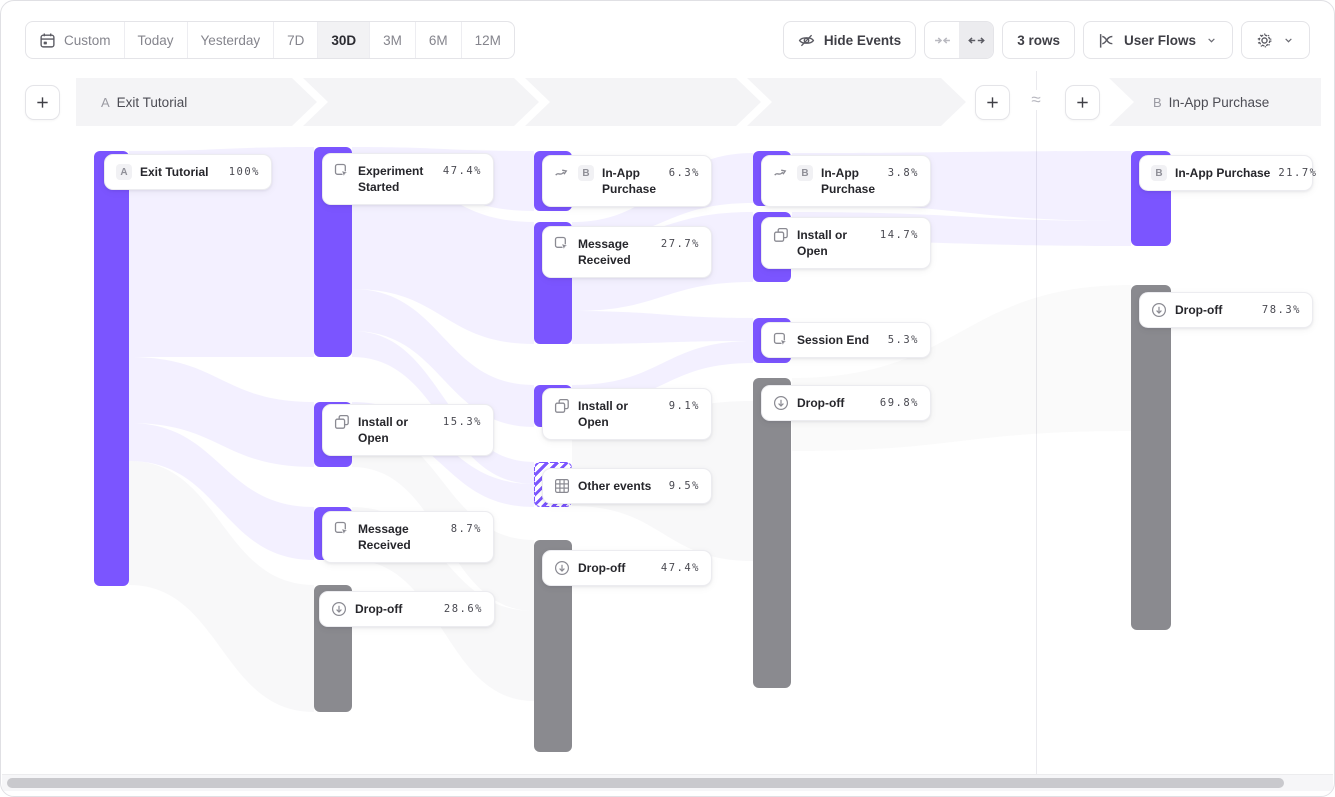 The height and width of the screenshot is (797, 1335). Describe the element at coordinates (1157, 102) in the screenshot. I see `flow-b-letter: B` at that location.